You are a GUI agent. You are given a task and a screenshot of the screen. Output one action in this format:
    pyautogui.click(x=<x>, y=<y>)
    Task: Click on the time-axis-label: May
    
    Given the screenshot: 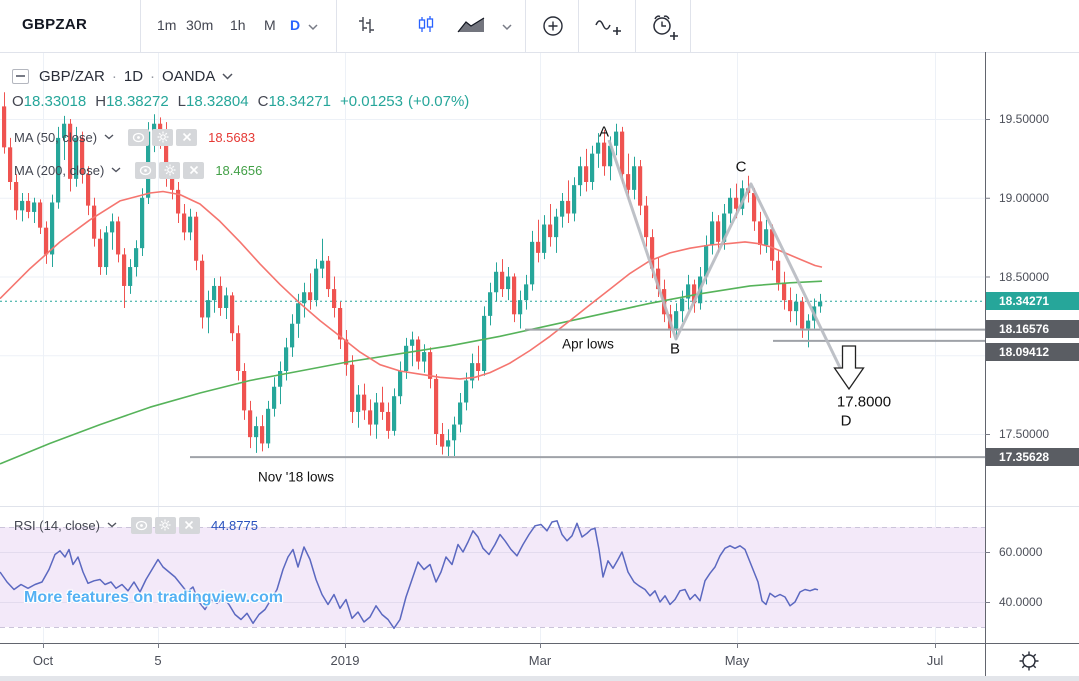 What is the action you would take?
    pyautogui.click(x=737, y=660)
    